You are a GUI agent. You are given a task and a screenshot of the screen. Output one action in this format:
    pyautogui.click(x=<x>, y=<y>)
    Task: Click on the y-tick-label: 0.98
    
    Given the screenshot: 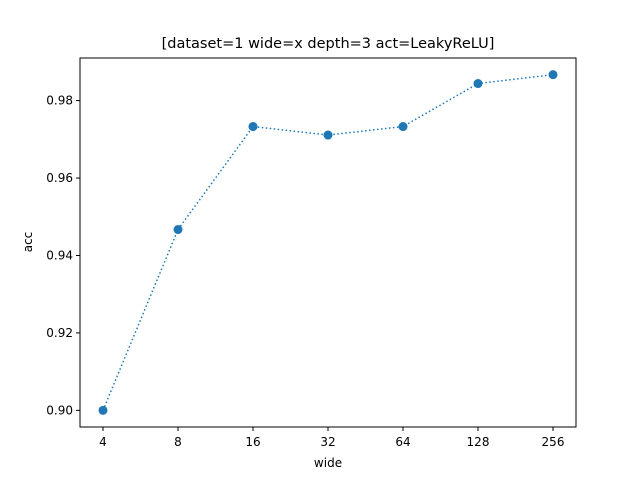 What is the action you would take?
    pyautogui.click(x=59, y=101)
    